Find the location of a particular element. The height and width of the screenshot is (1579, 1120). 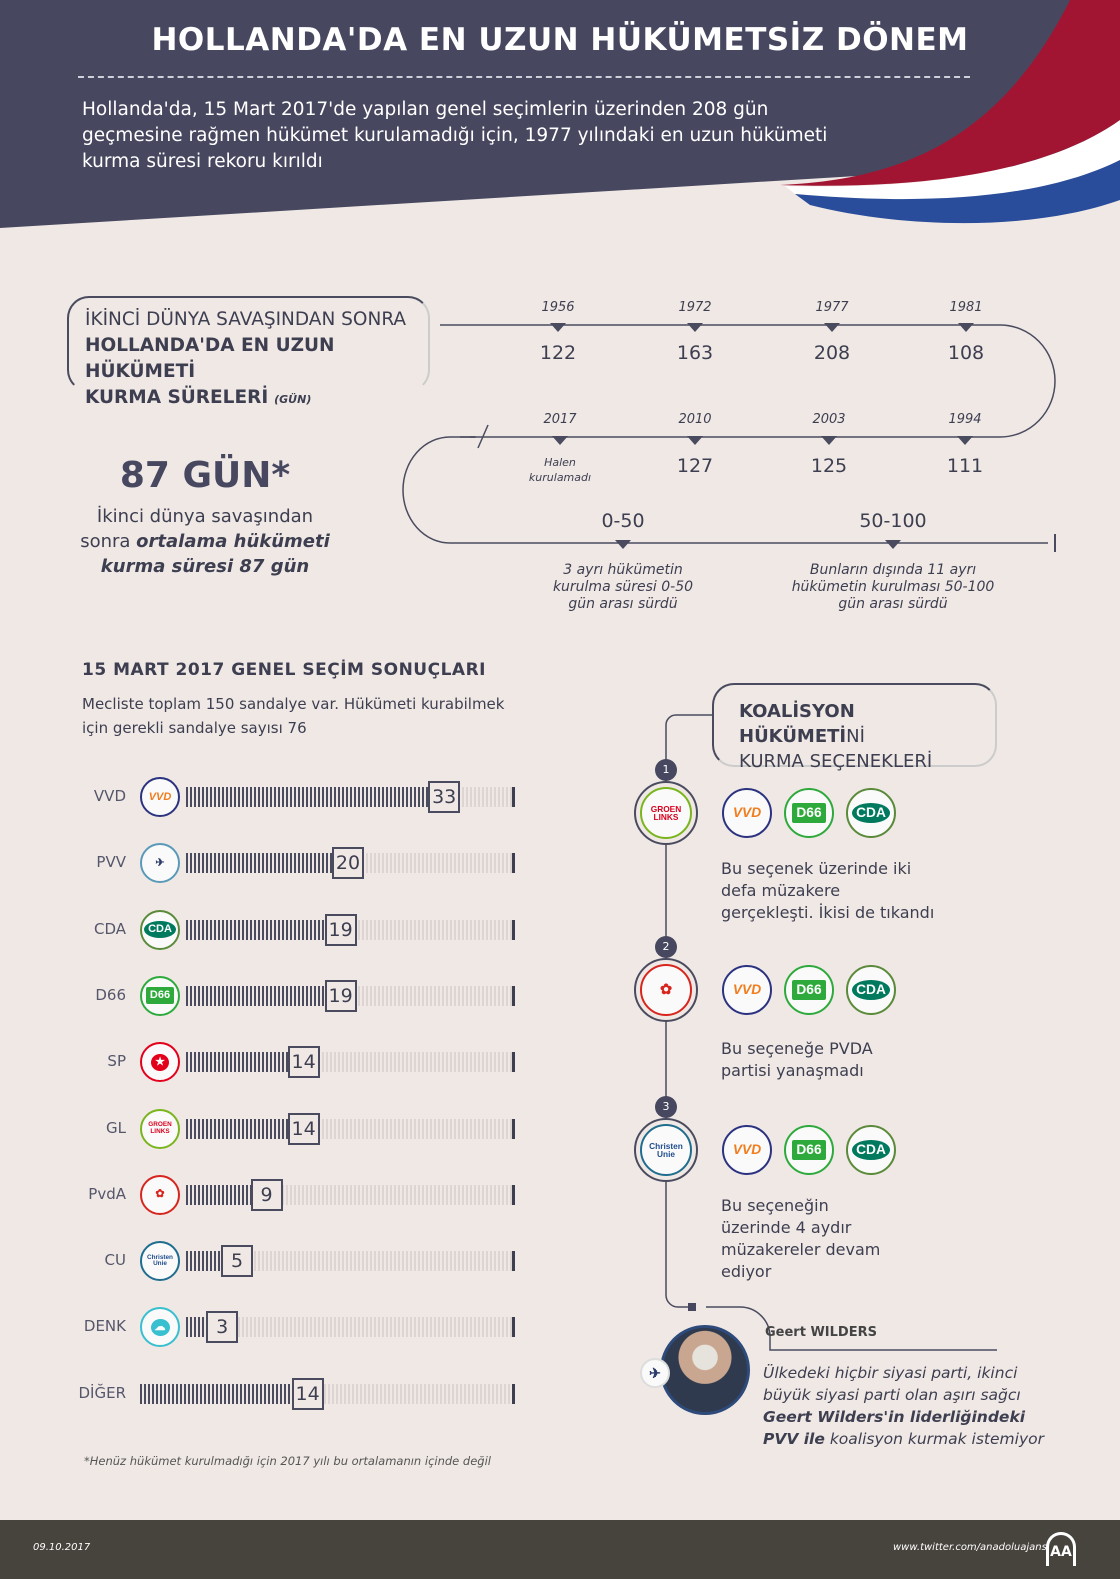

coalition-title-suffix: Nİ is located at coordinates (855, 736).